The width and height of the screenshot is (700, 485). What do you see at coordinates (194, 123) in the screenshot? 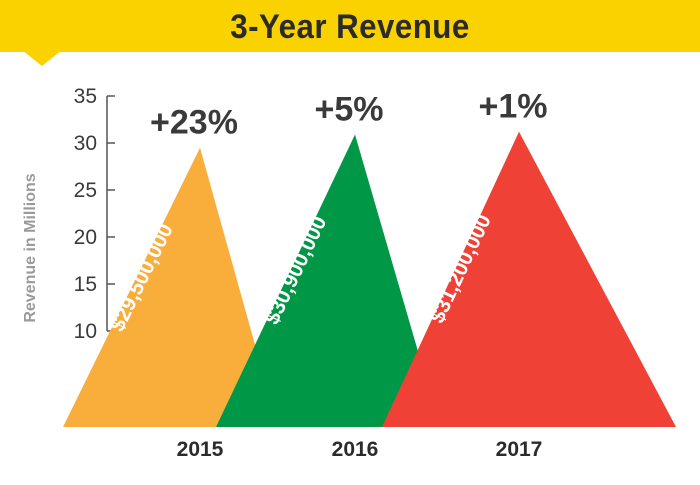
I see `change-label-2015: +23%` at bounding box center [194, 123].